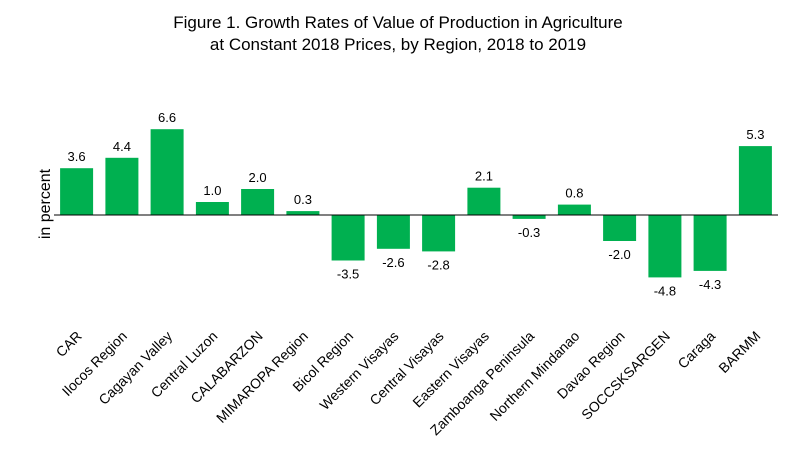  What do you see at coordinates (77, 156) in the screenshot?
I see `data-label-0: 3.6` at bounding box center [77, 156].